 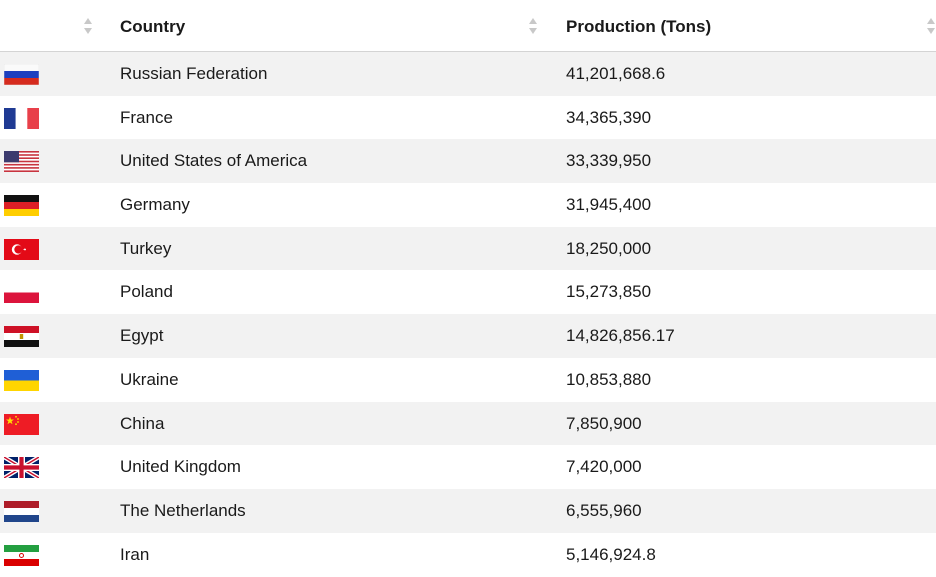 I want to click on france-flag-icon, so click(x=21, y=118).